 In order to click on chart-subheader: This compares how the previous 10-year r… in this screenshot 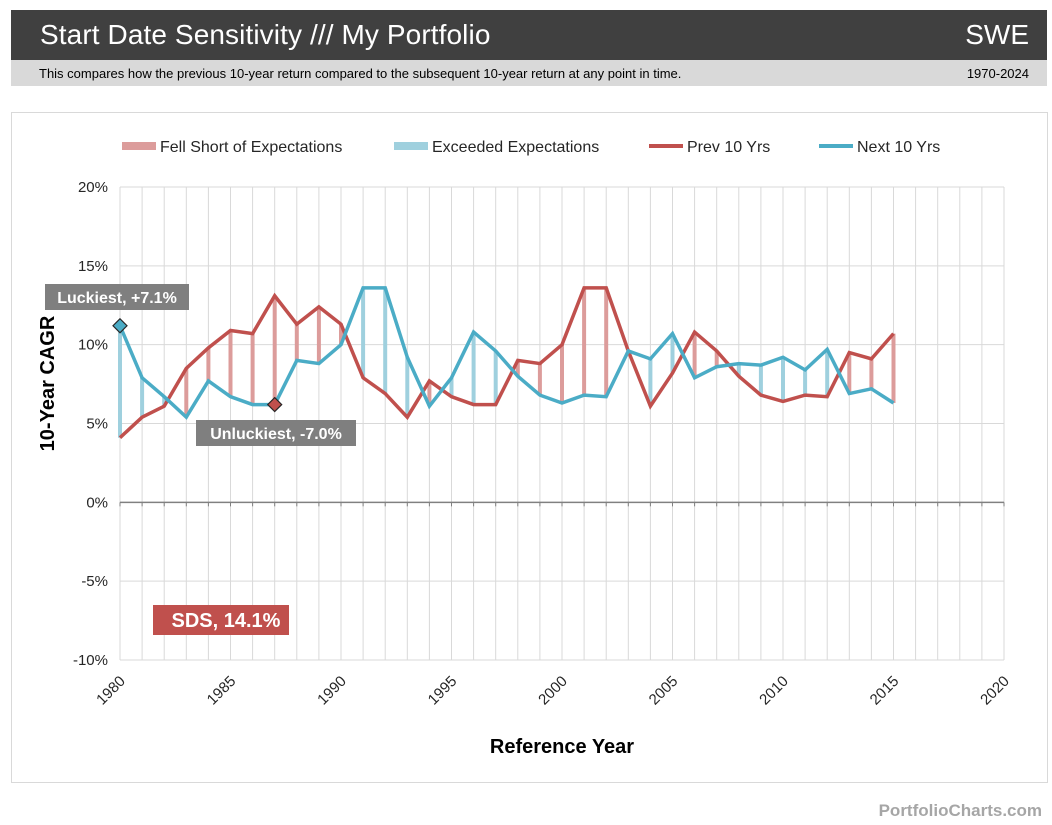, I will do `click(529, 73)`.